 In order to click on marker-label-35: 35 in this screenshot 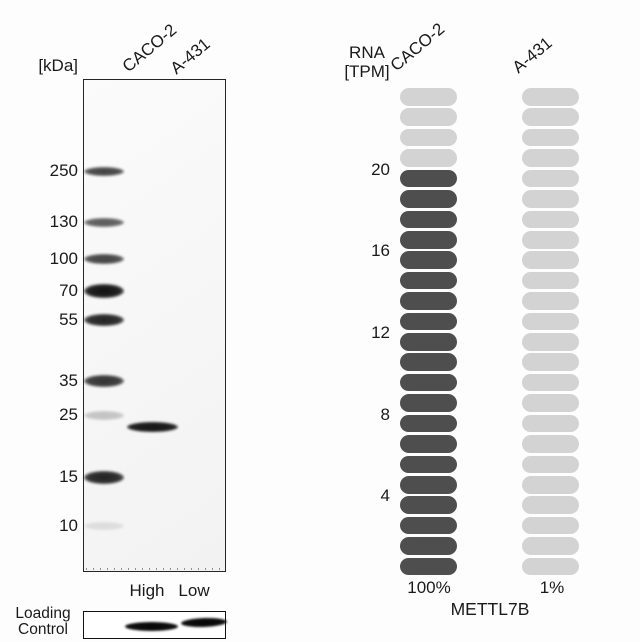, I will do `click(68, 380)`.